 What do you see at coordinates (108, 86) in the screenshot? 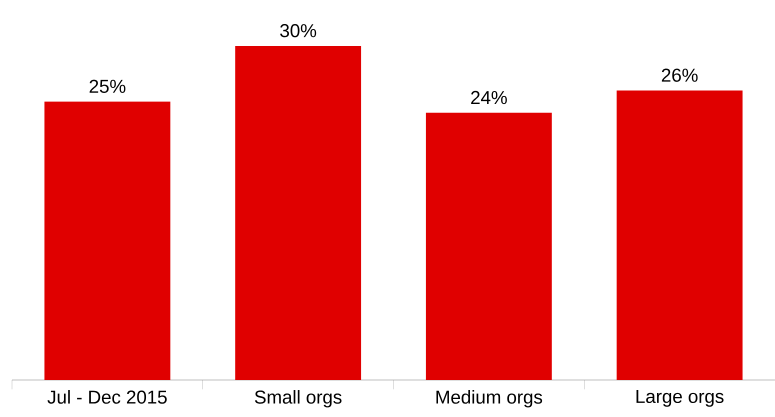
I see `data-label: 25%` at bounding box center [108, 86].